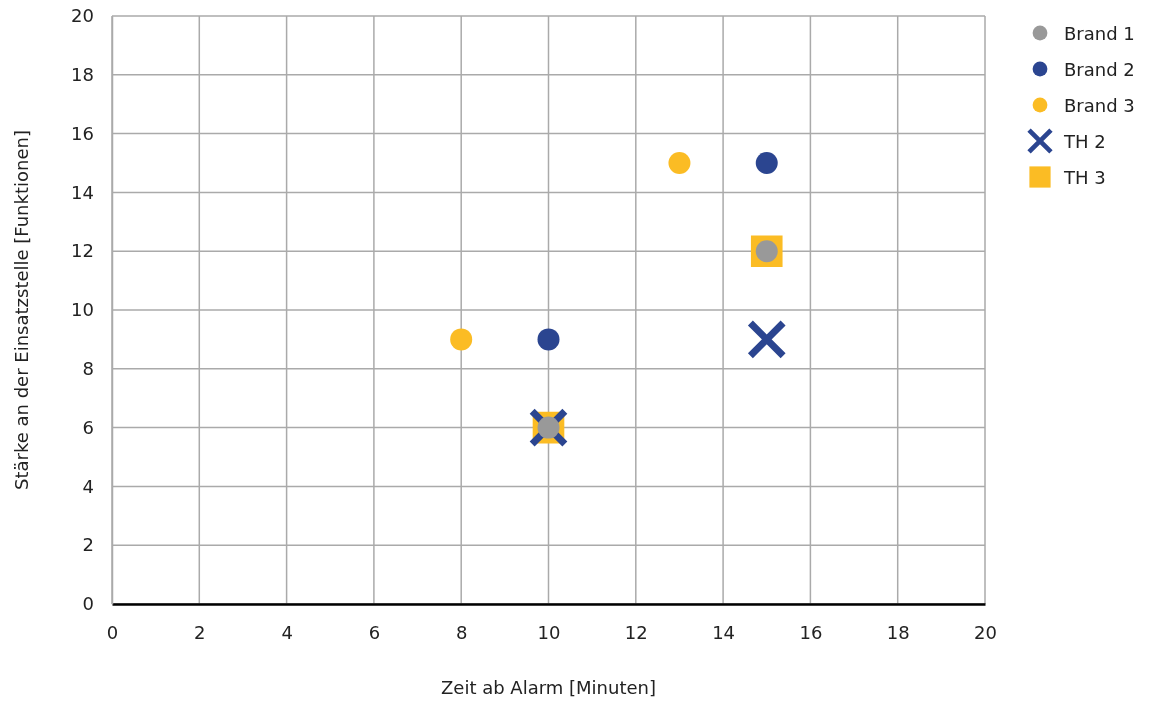 The width and height of the screenshot is (1163, 702). Describe the element at coordinates (88, 604) in the screenshot. I see `y-tick-label: 0` at that location.